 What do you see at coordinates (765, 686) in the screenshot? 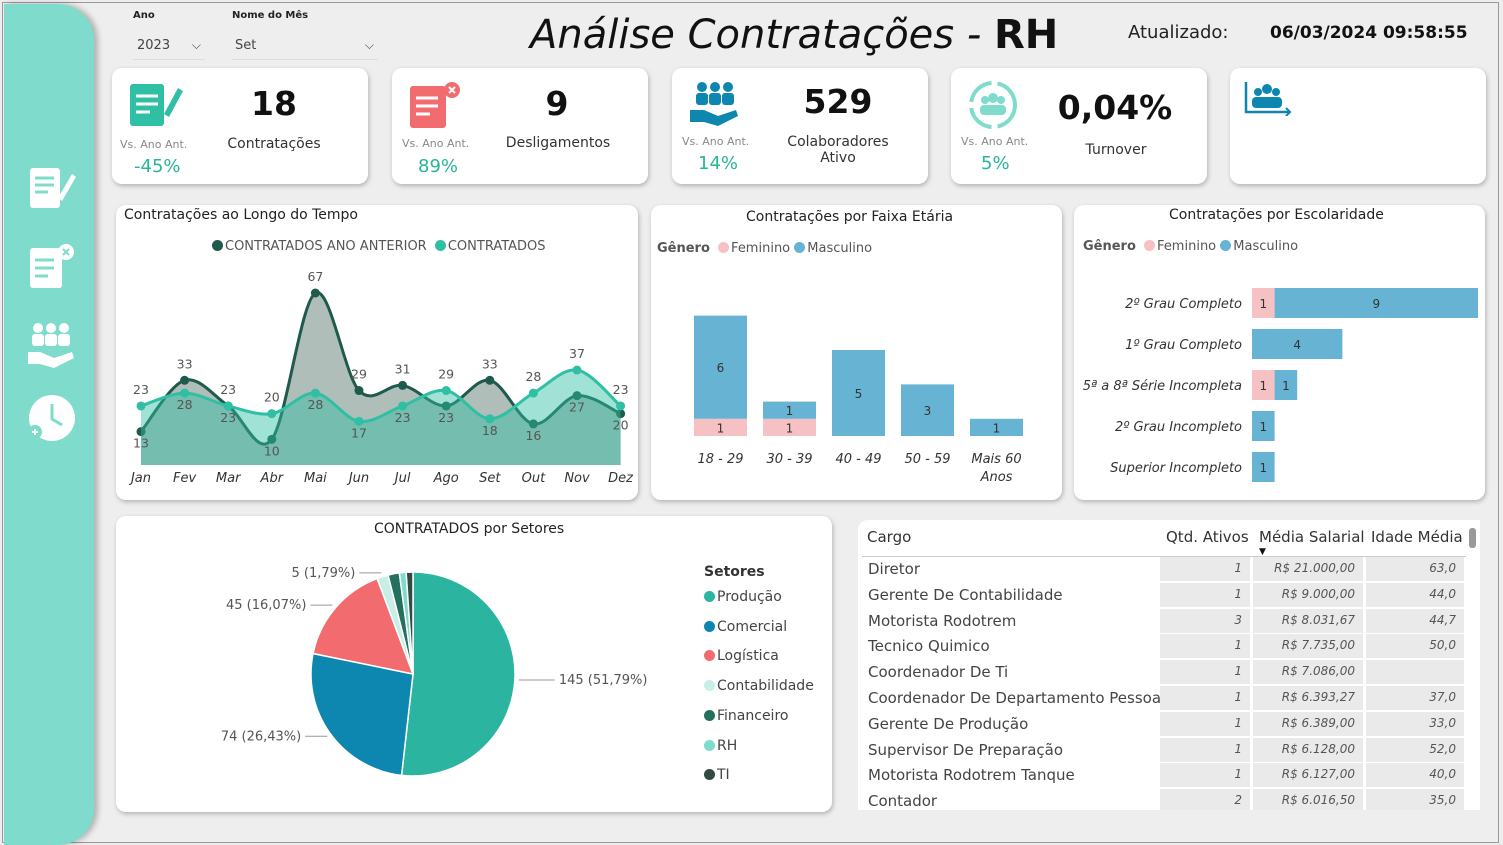
I see `legend-label: Contabilidade` at bounding box center [765, 686].